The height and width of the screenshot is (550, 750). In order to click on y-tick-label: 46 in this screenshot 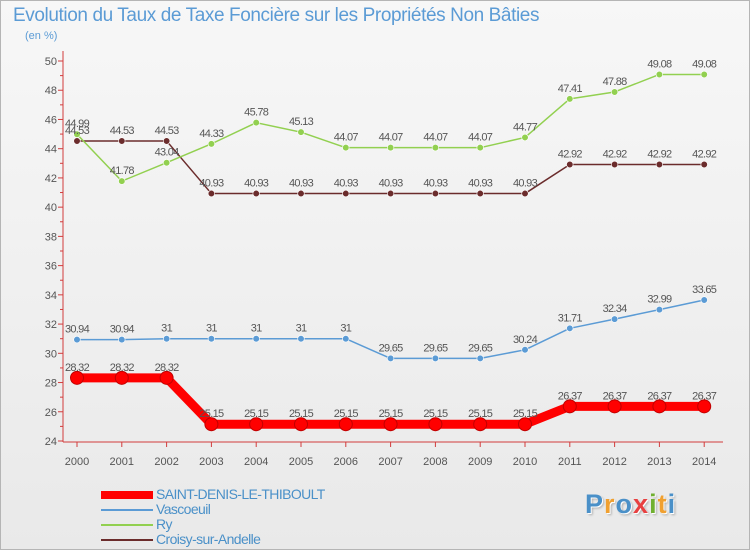, I will do `click(51, 120)`.